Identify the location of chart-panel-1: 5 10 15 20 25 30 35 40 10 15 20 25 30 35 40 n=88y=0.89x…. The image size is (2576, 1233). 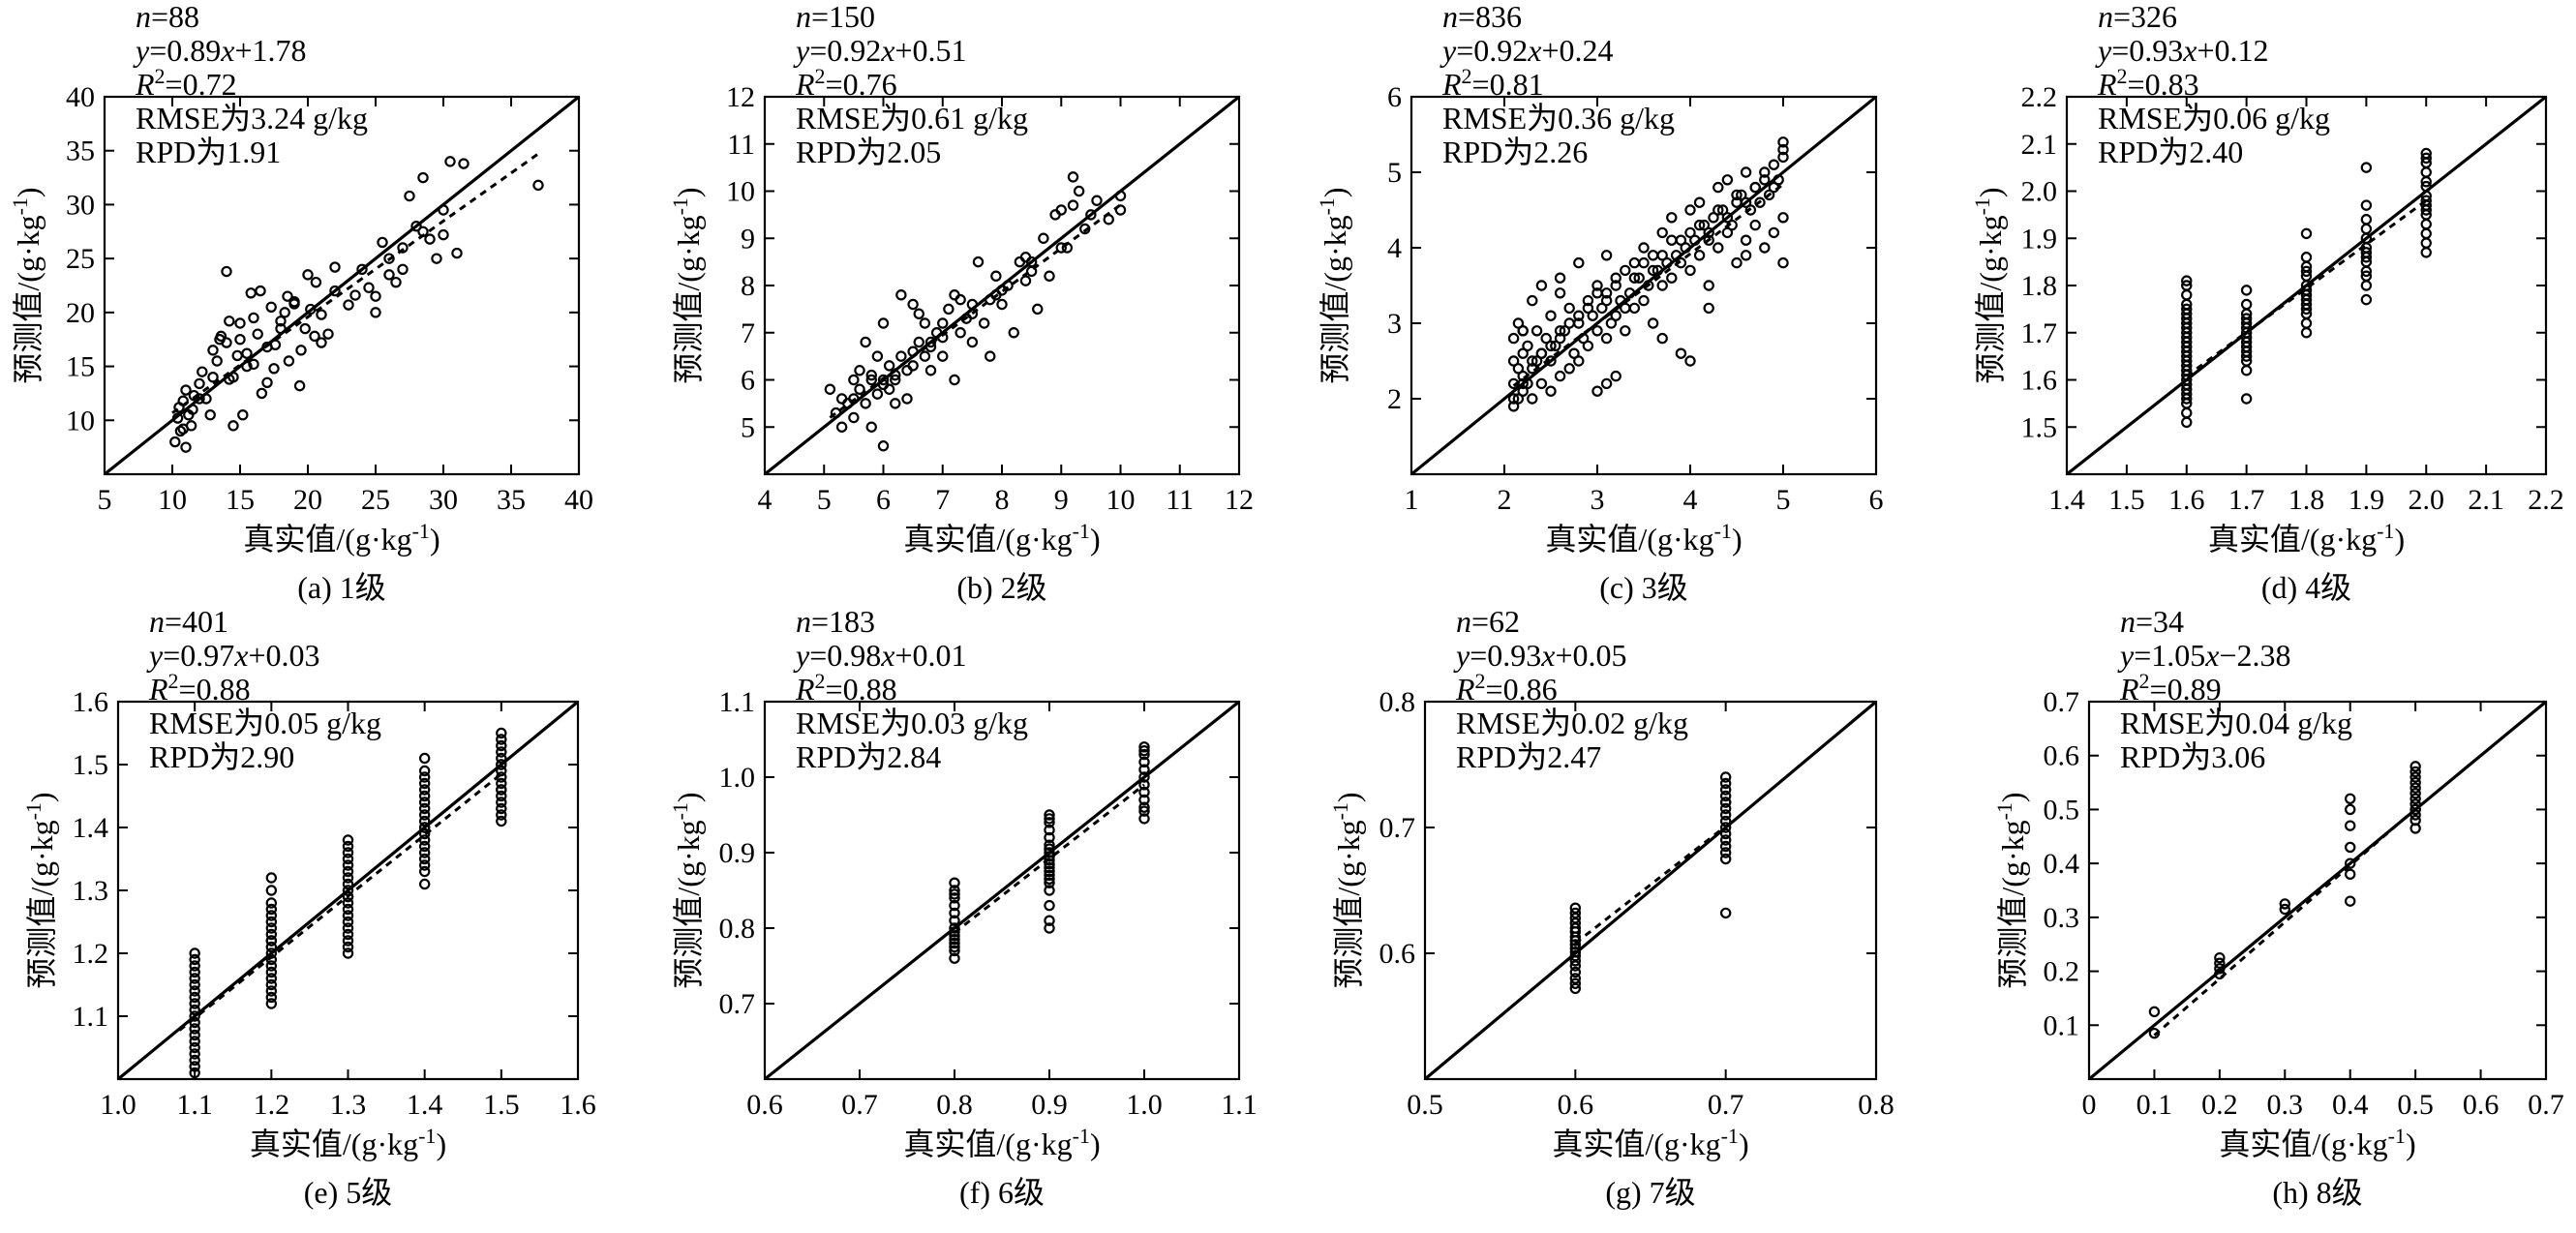
(301, 302).